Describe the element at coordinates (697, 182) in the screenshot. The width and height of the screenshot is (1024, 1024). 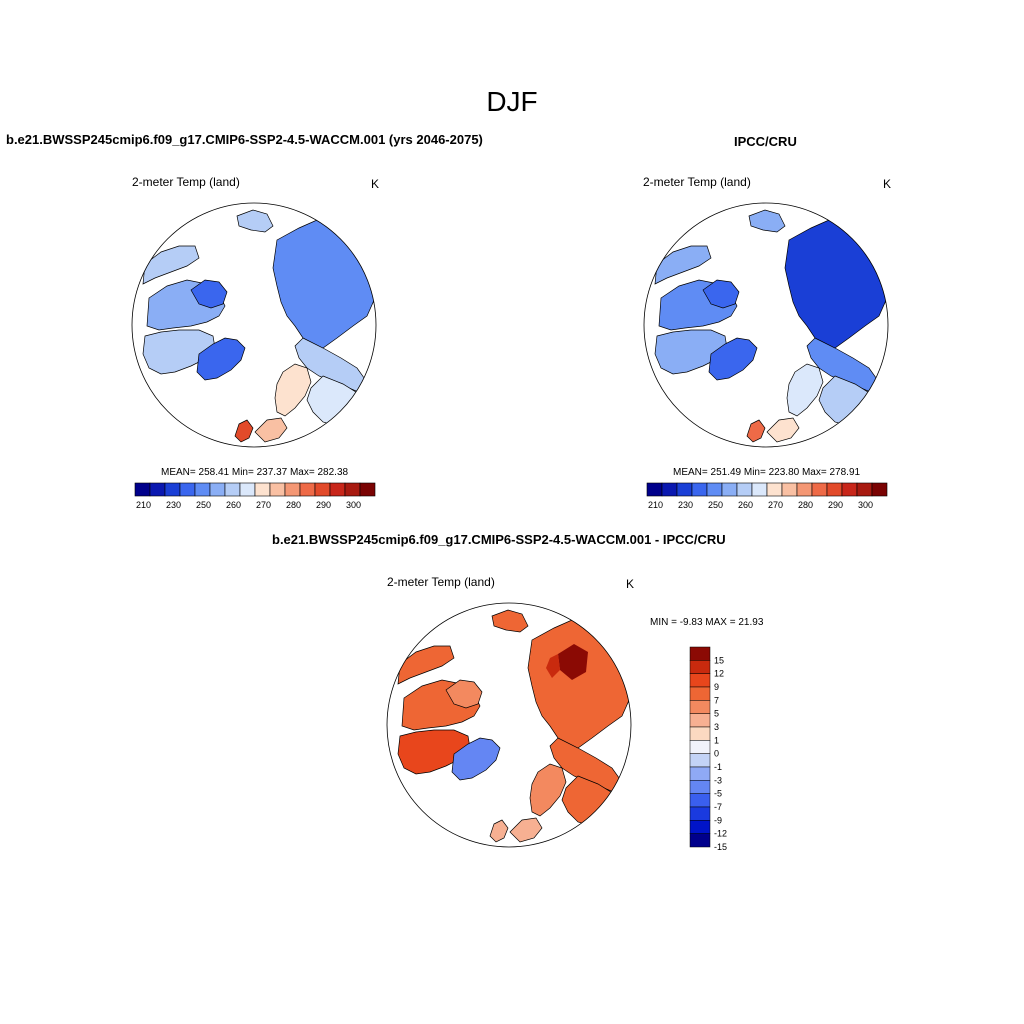
I see `panel-obs-variable: 2-meter Temp (land)` at that location.